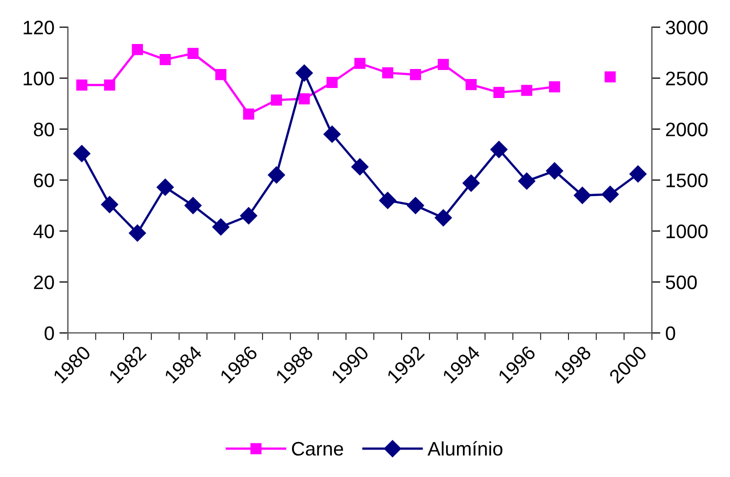  I want to click on y-tick-label: 100, so click(39, 79).